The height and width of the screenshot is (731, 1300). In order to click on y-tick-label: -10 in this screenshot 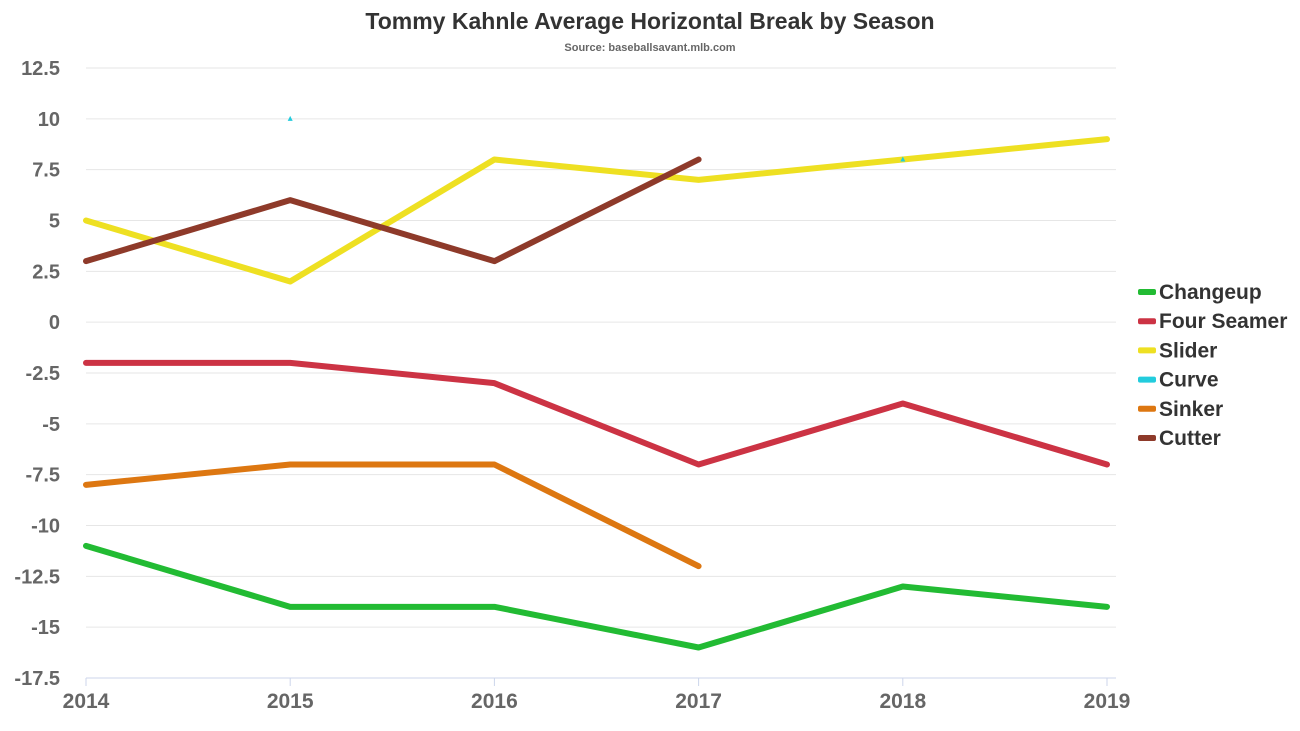, I will do `click(45, 527)`.